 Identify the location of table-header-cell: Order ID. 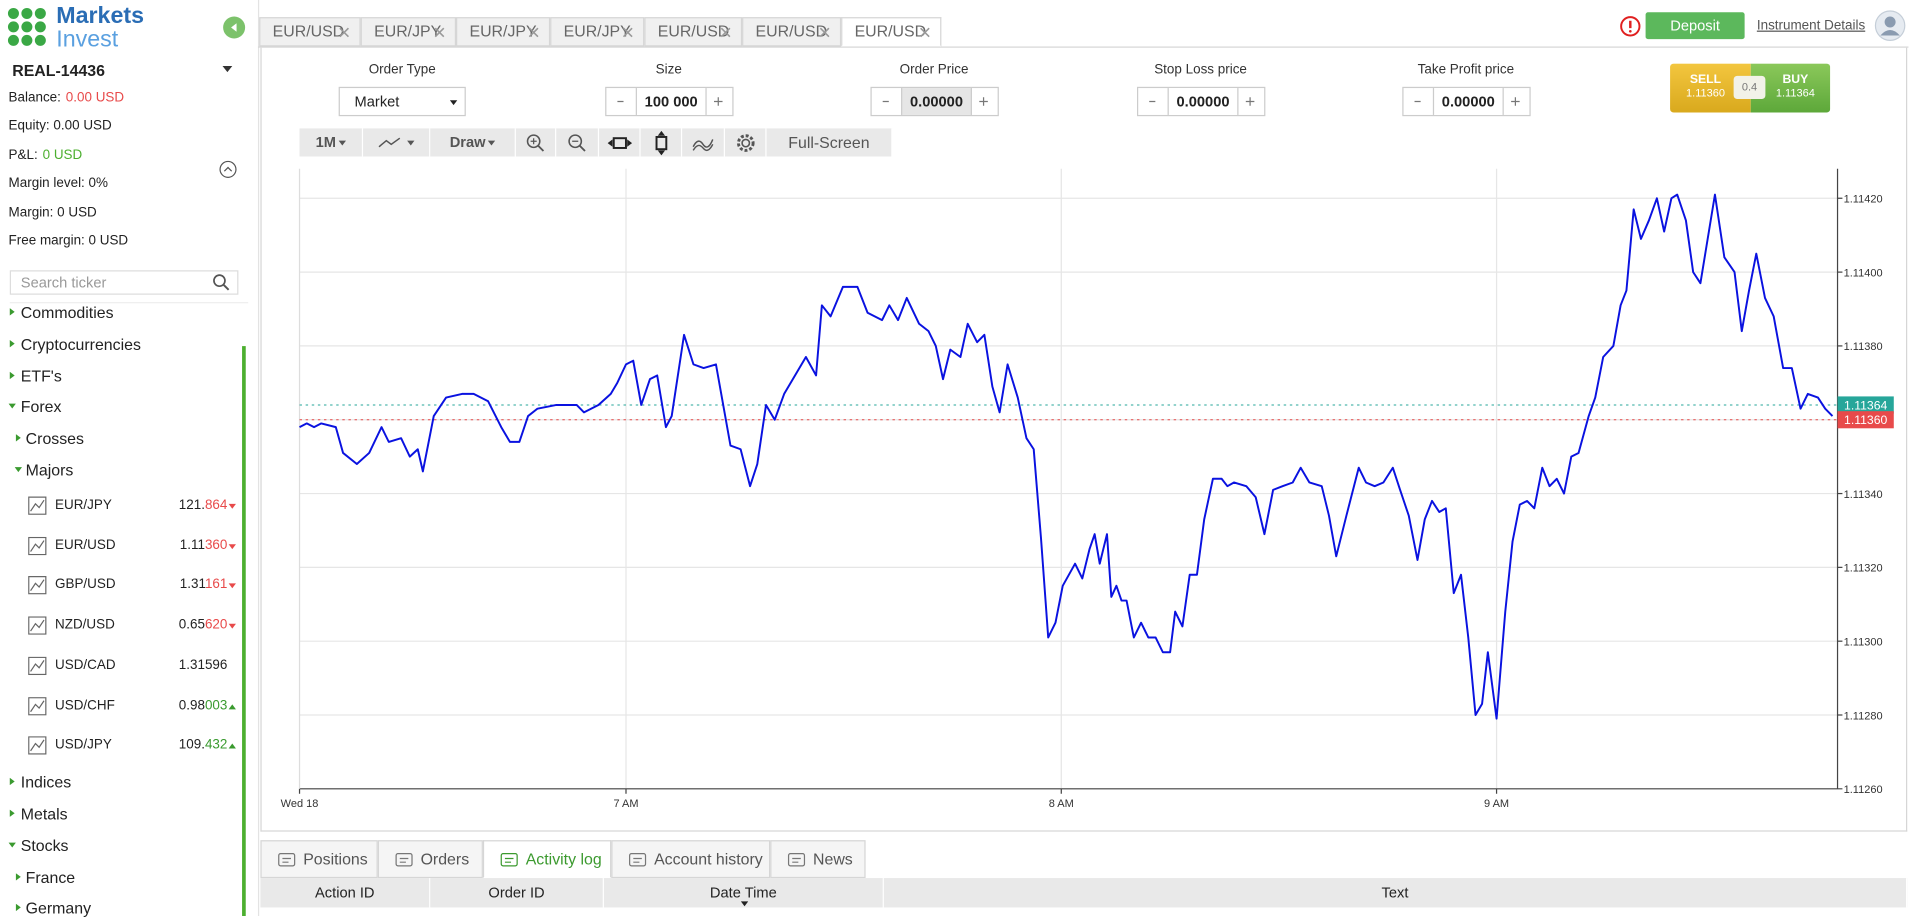
(517, 893).